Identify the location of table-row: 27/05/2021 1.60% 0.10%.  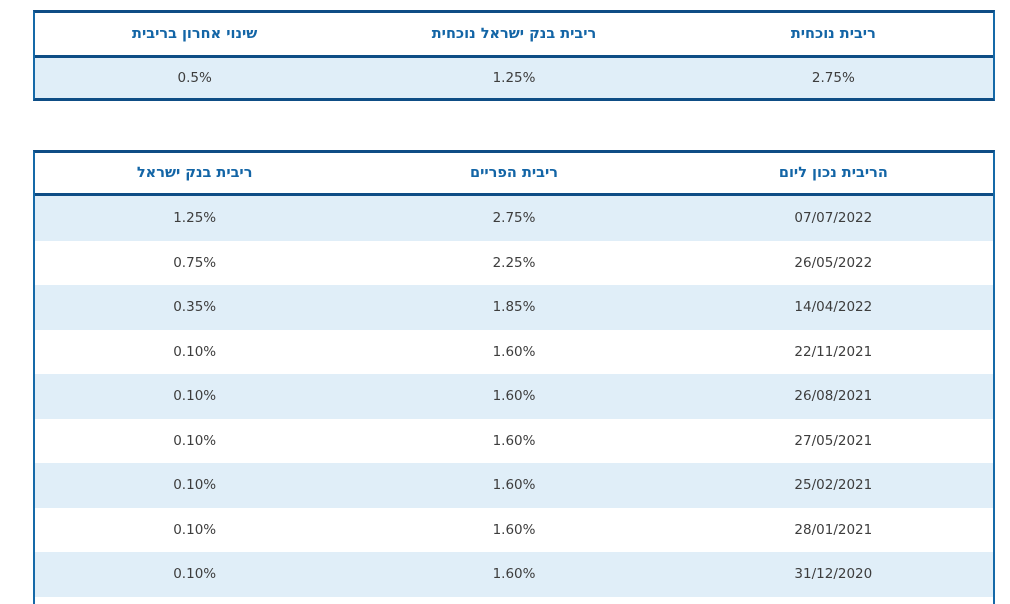
(514, 440).